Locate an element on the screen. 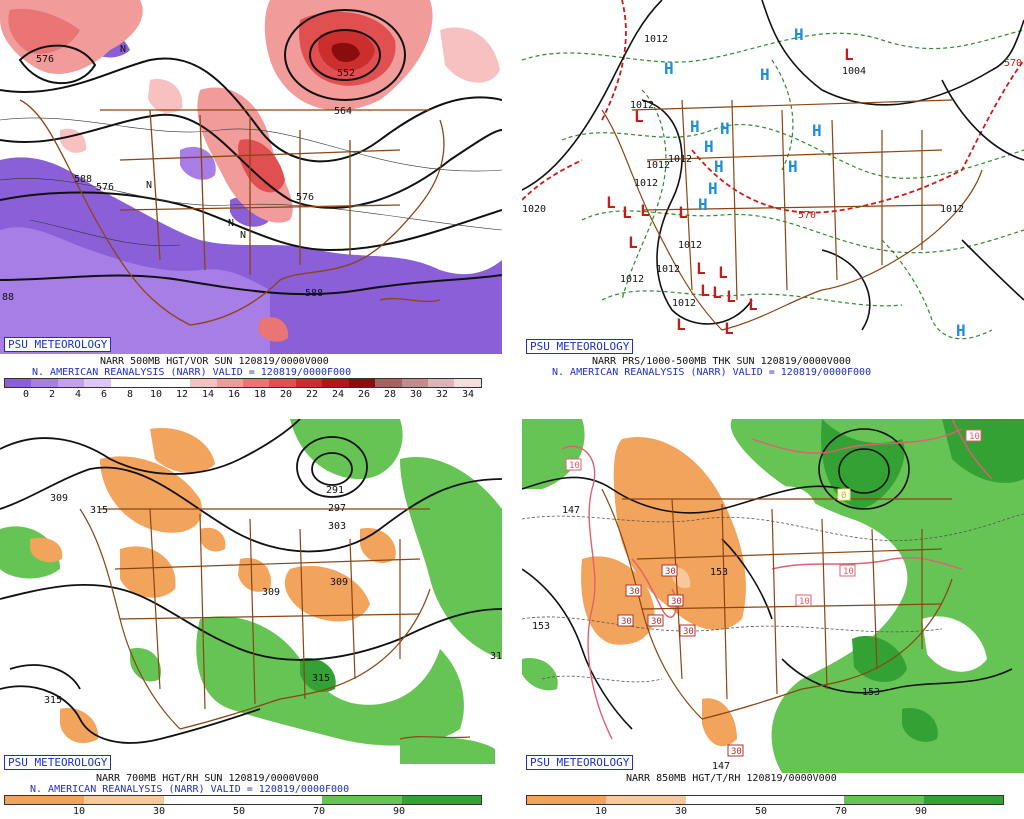 Image resolution: width=1024 pixels, height=819 pixels. scale-tick: 90 is located at coordinates (921, 811).